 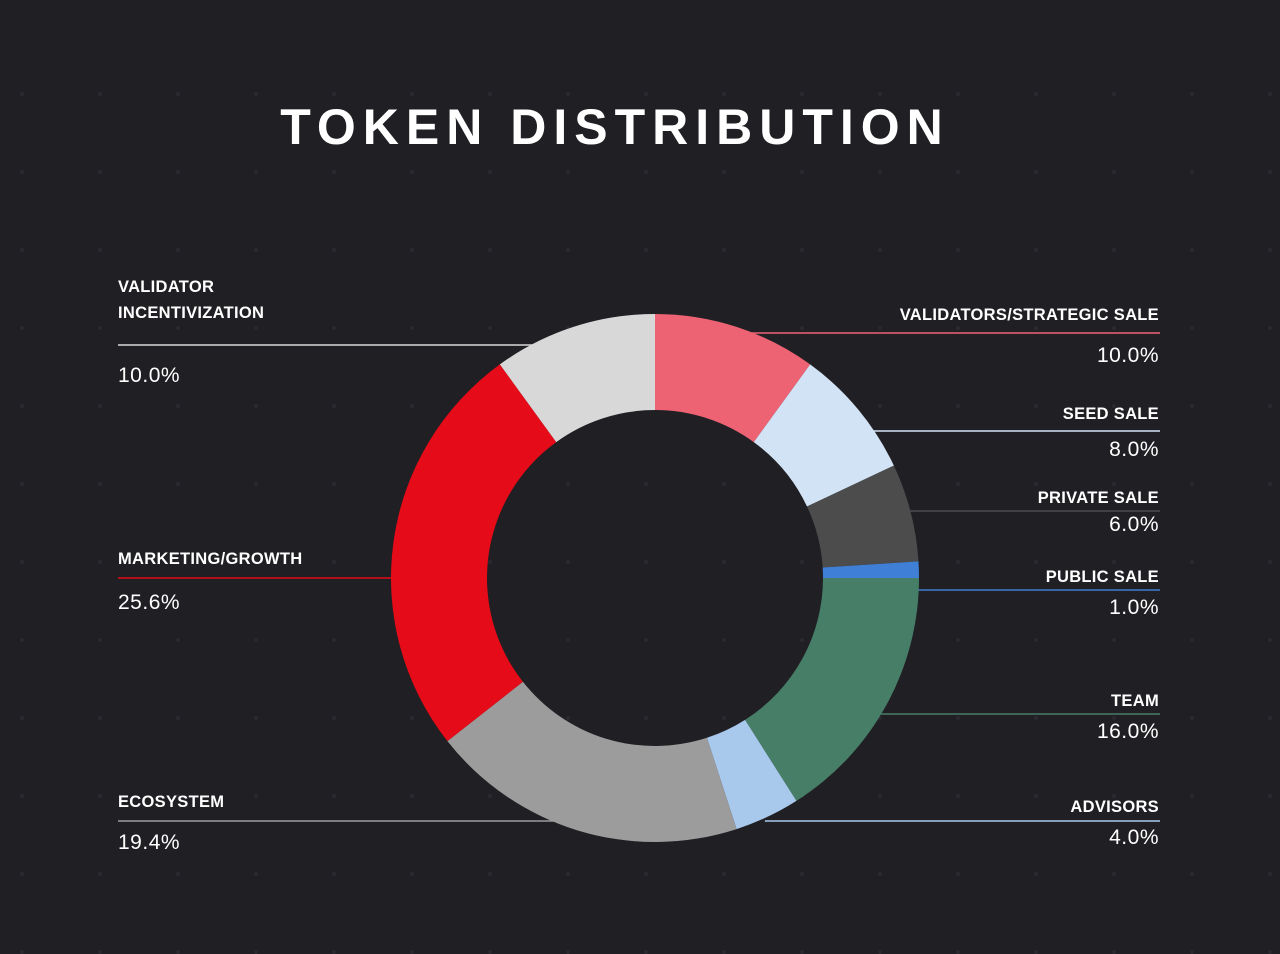 I want to click on donut-slice-advisors, so click(x=751, y=774).